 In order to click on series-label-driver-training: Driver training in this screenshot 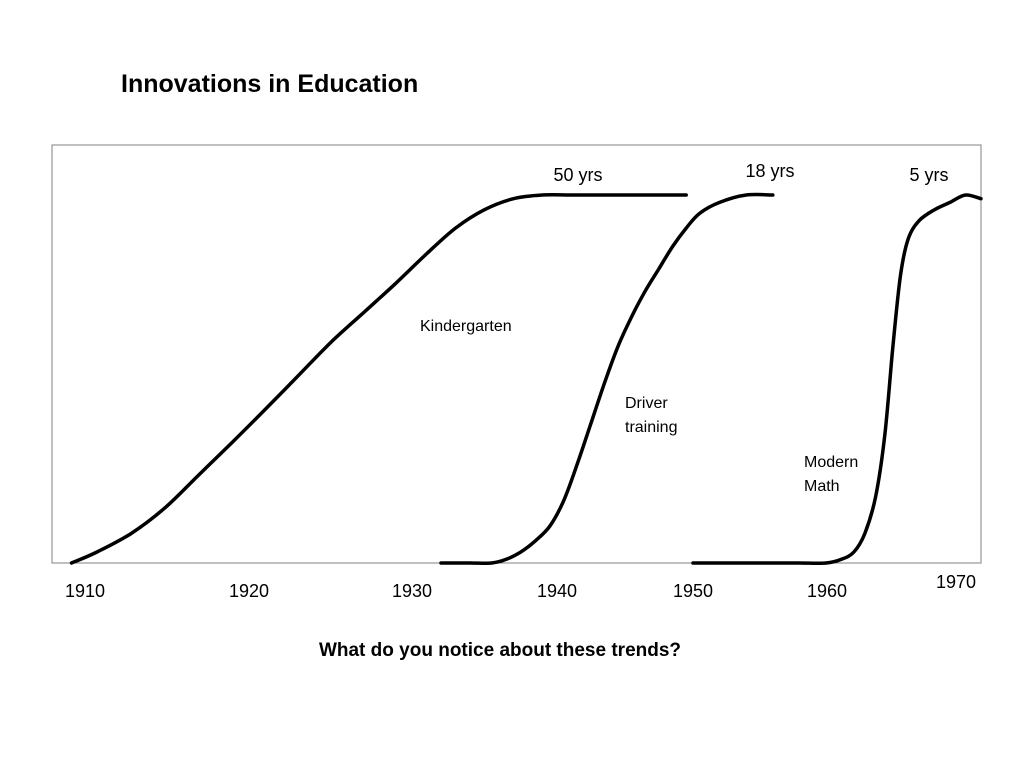, I will do `click(651, 415)`.